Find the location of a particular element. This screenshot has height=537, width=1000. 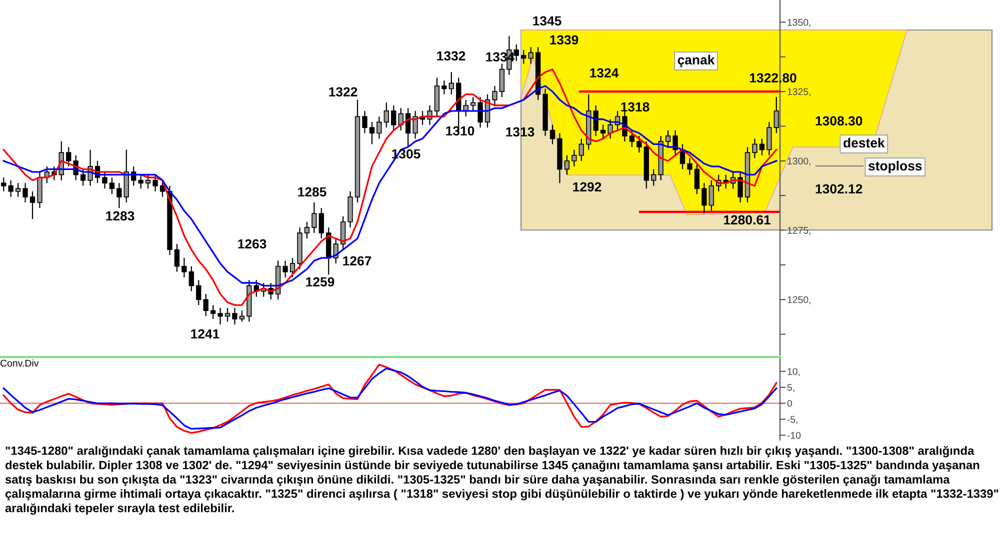

annotation: 1310 is located at coordinates (460, 131).